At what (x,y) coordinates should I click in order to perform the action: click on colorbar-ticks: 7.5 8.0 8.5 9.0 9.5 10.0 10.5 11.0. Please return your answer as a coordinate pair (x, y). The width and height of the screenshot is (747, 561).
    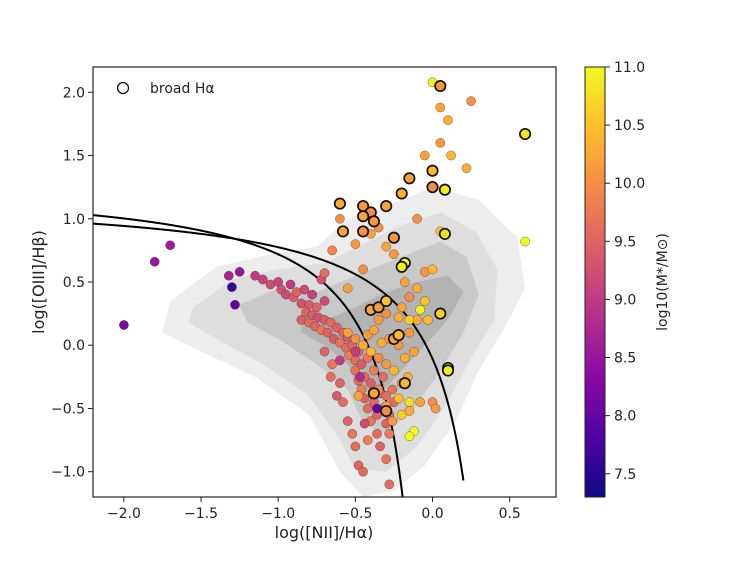
    Looking at the image, I should click on (625, 271).